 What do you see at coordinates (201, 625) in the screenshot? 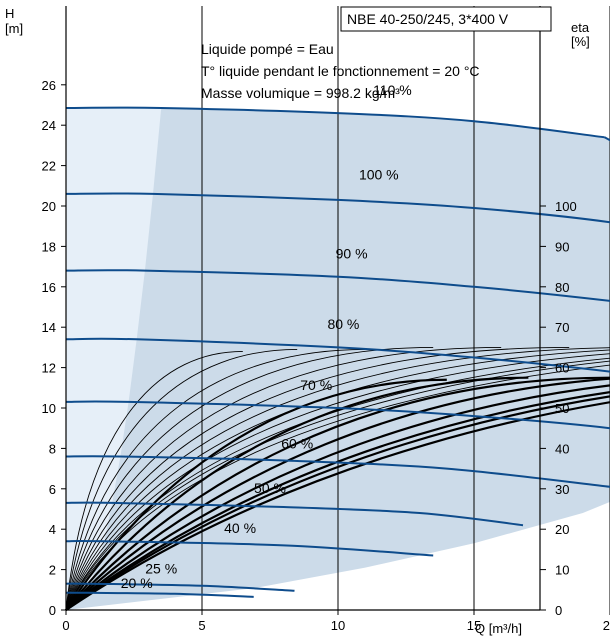
I see `x-tick-label: 5` at bounding box center [201, 625].